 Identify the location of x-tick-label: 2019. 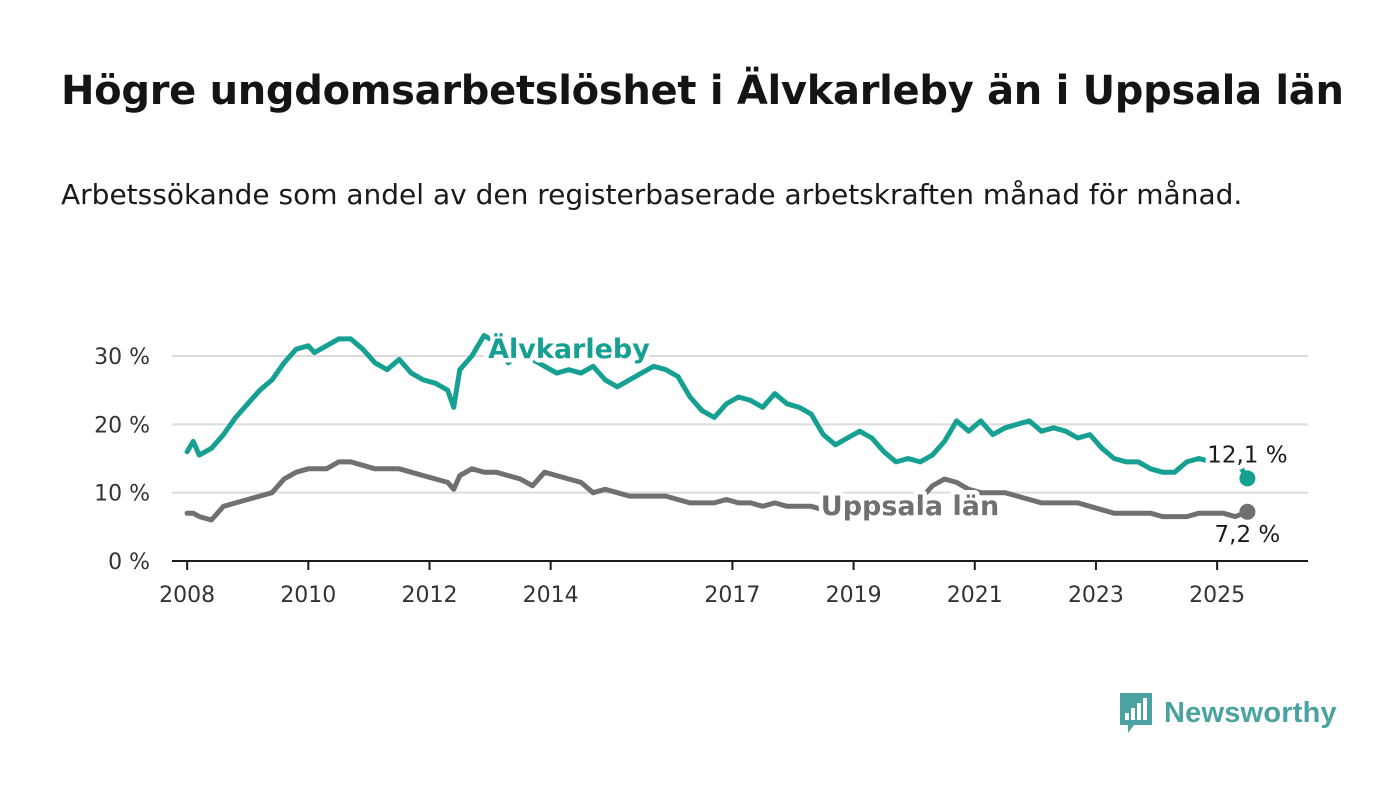
(854, 595).